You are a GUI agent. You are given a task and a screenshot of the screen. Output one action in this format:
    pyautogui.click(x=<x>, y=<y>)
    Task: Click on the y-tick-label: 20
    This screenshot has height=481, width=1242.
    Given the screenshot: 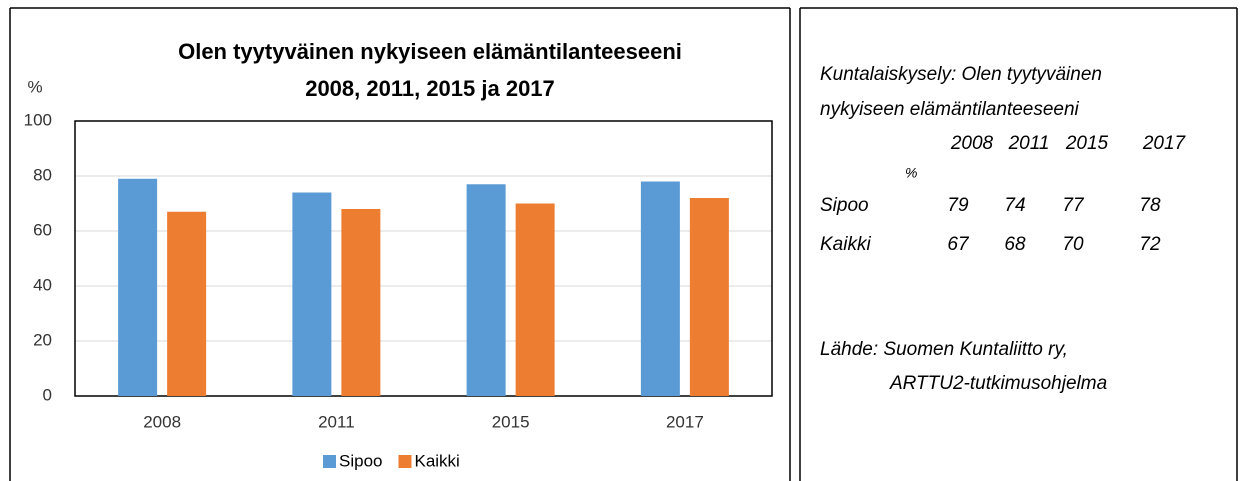 What is the action you would take?
    pyautogui.click(x=42, y=339)
    